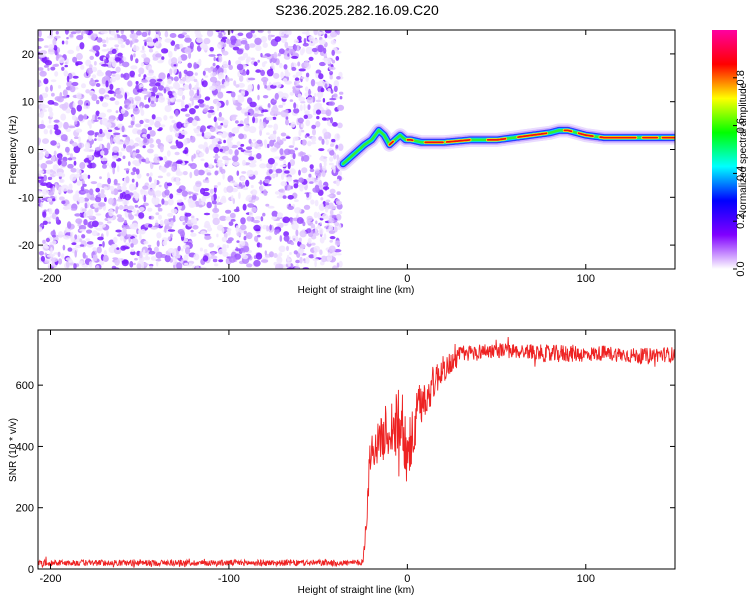  Describe the element at coordinates (25, 509) in the screenshot. I see `y-tick-label: 200` at that location.